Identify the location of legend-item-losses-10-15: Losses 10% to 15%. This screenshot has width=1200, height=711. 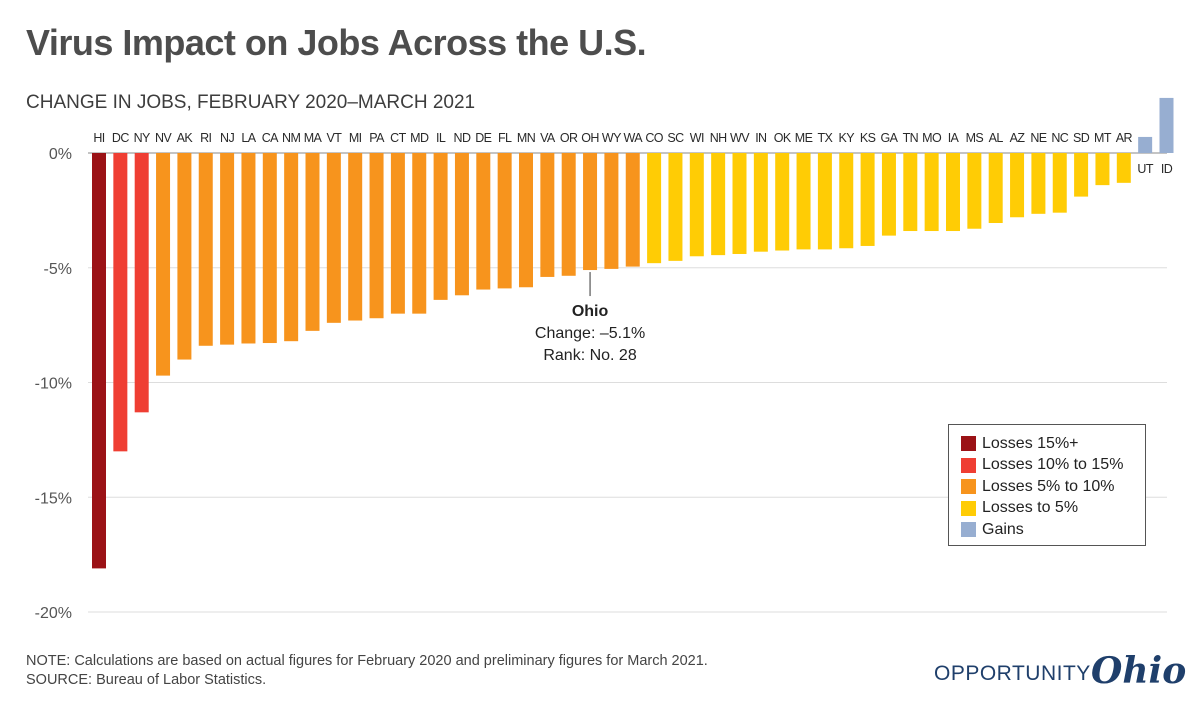
(1047, 466).